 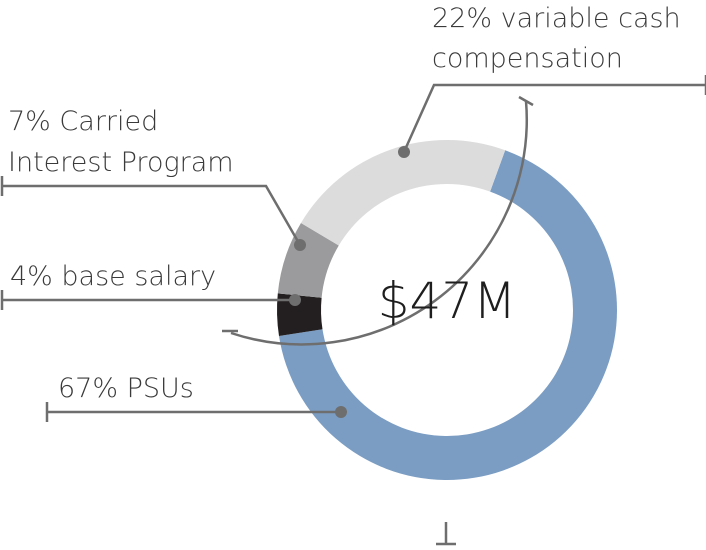 I want to click on leader-base-salary, so click(x=150, y=300).